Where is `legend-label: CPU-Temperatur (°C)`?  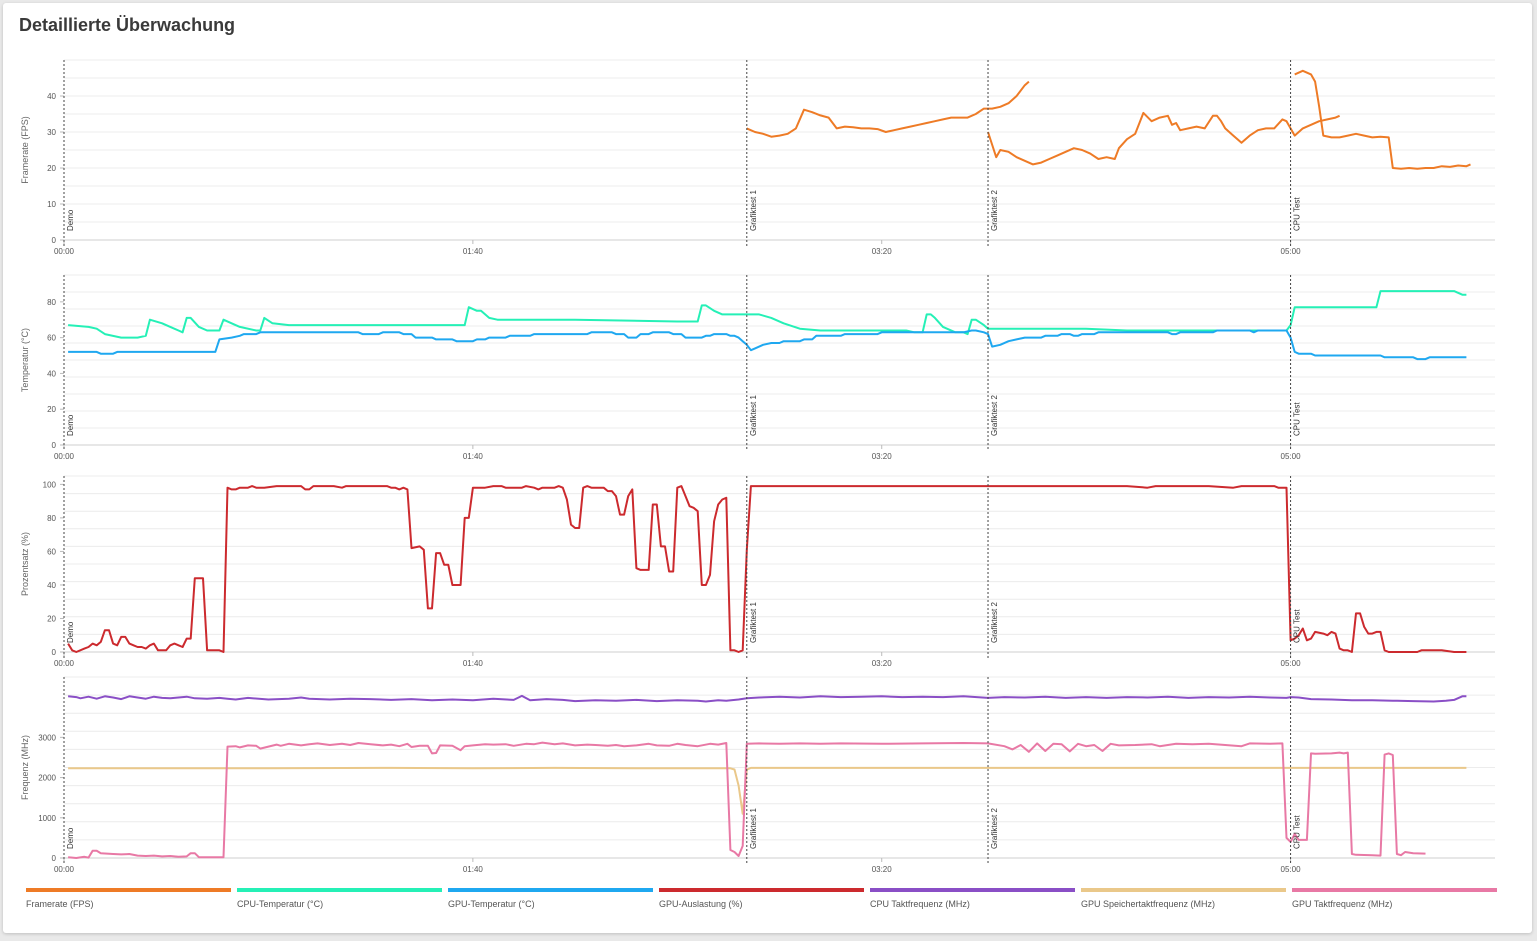 legend-label: CPU-Temperatur (°C) is located at coordinates (280, 904).